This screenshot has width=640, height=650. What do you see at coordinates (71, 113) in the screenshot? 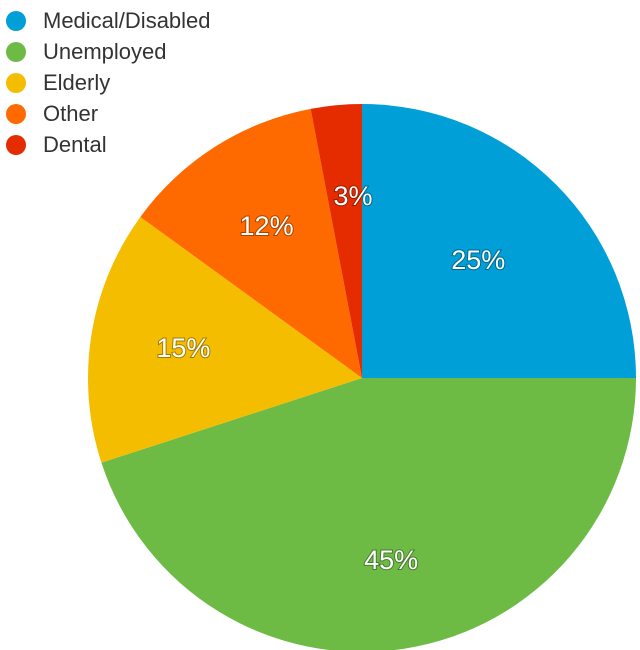
I see `legend-label: Other` at bounding box center [71, 113].